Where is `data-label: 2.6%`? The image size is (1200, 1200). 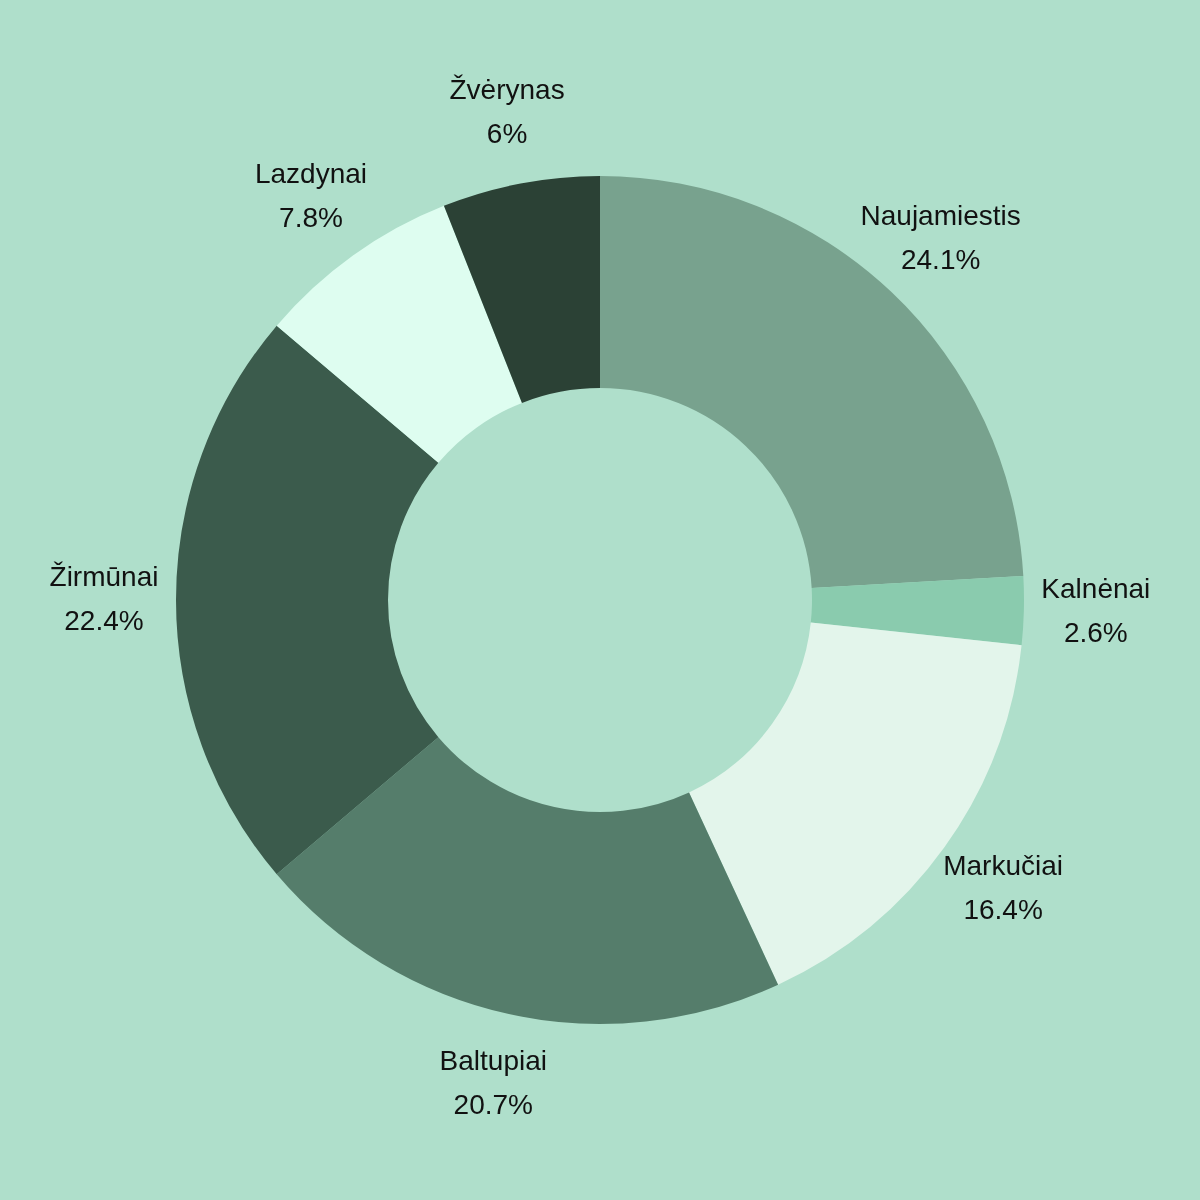
data-label: 2.6% is located at coordinates (1095, 633).